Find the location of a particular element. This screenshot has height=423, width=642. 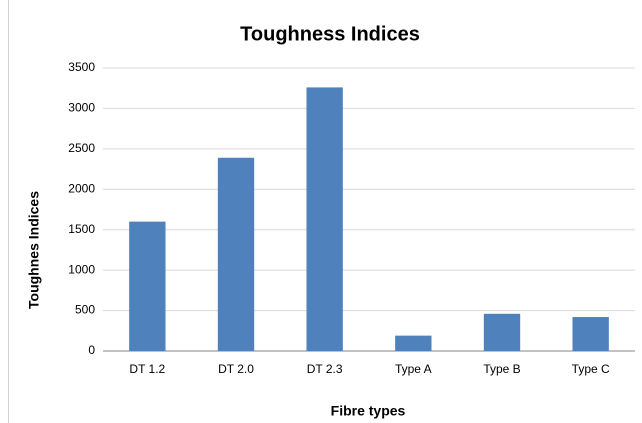

y-tick-label: 0 is located at coordinates (91, 350).